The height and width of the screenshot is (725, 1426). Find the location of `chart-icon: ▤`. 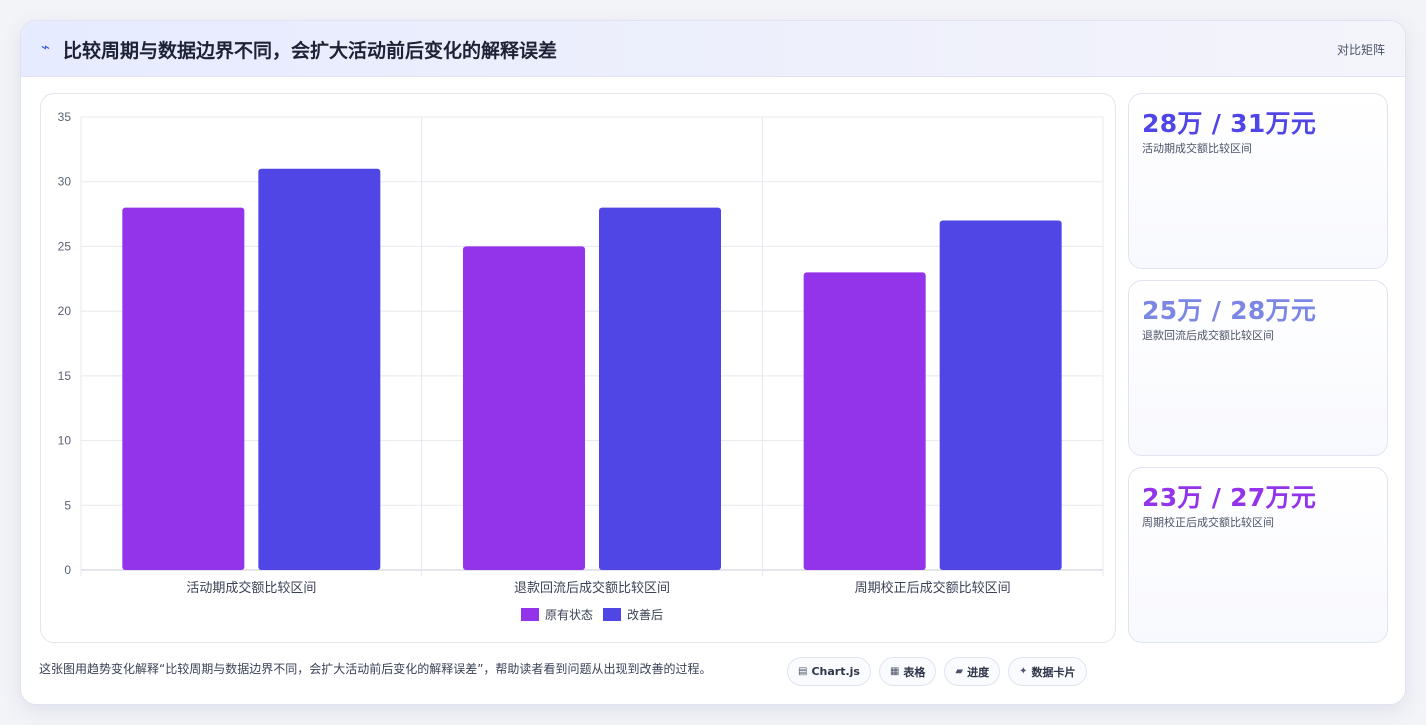

chart-icon: ▤ is located at coordinates (803, 671).